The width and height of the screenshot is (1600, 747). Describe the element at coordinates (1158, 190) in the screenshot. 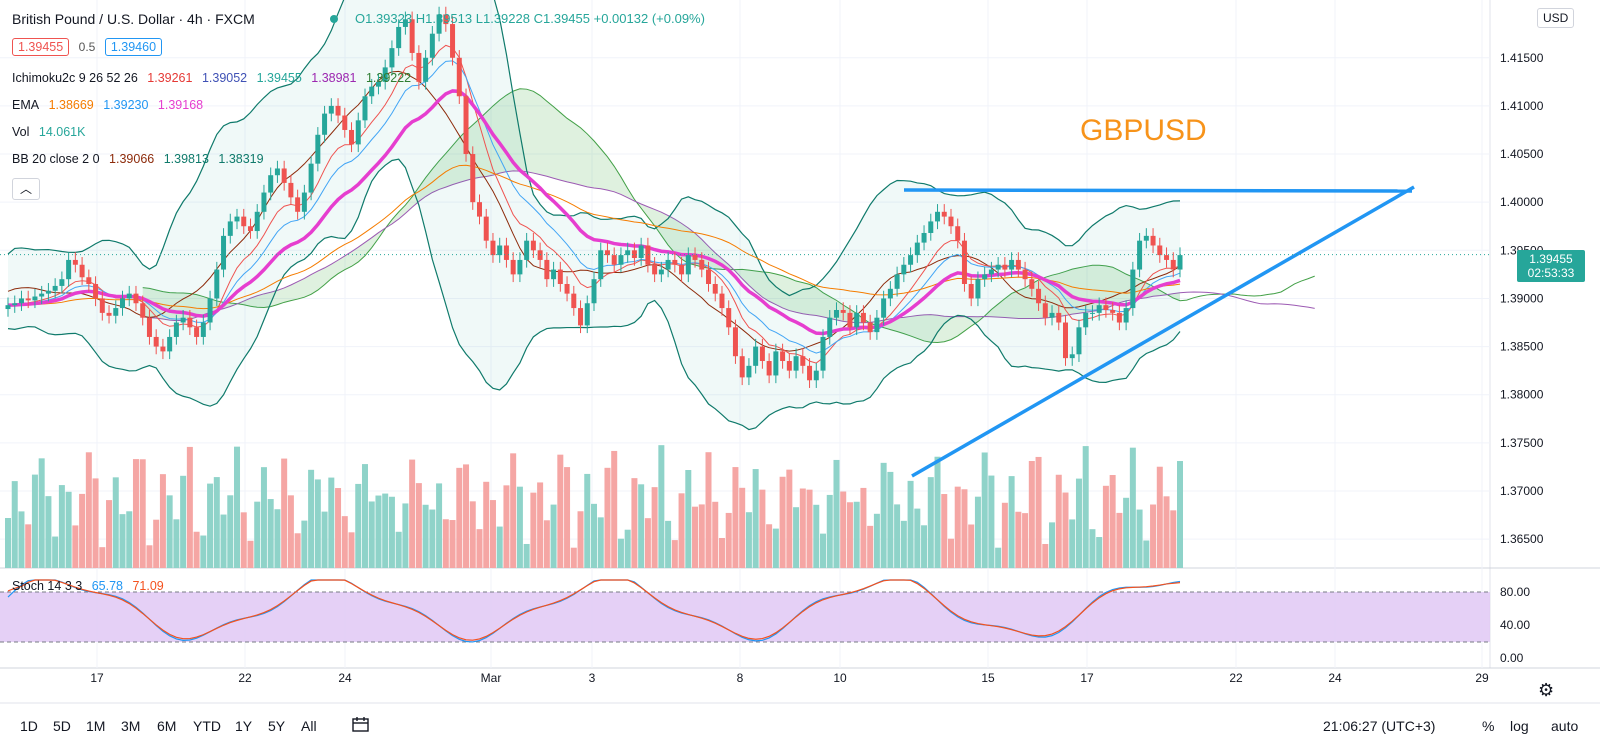

I see `resistance-trendline` at that location.